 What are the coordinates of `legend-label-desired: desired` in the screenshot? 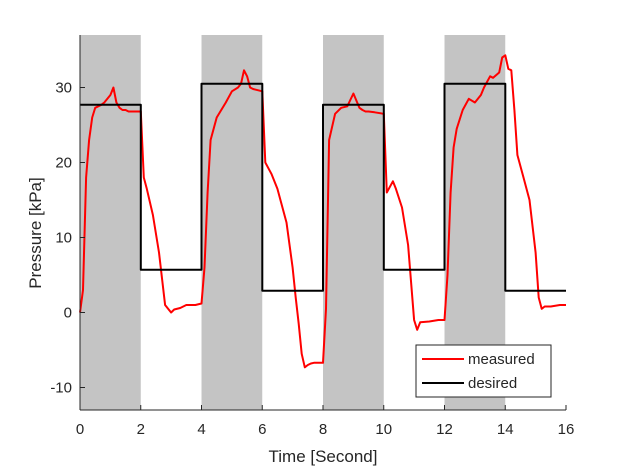 It's located at (492, 383).